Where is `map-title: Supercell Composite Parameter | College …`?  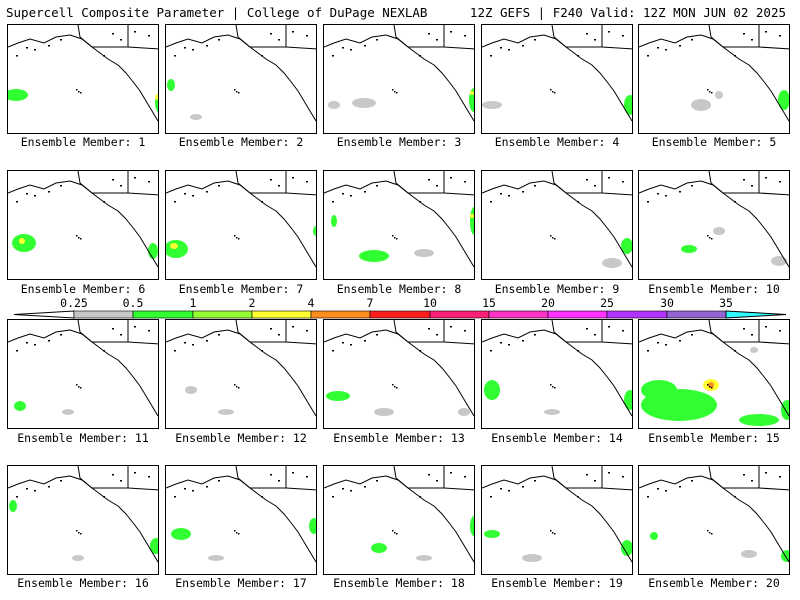 map-title: Supercell Composite Parameter | College … is located at coordinates (217, 12).